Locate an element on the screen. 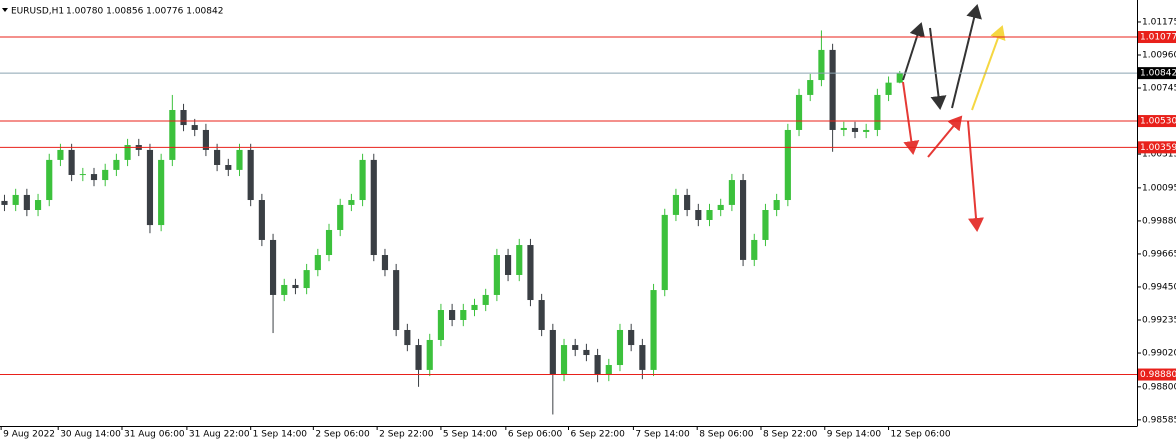 The image size is (1176, 440). x-tick-label: 1 Sep 14:00 is located at coordinates (280, 435).